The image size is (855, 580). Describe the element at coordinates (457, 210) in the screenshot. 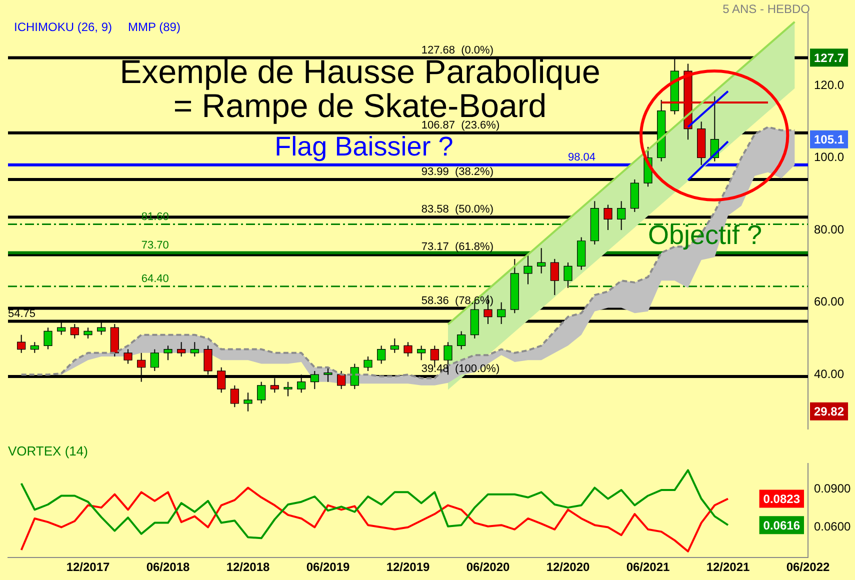

I see `annotation: 83.58 (50.0%)` at that location.